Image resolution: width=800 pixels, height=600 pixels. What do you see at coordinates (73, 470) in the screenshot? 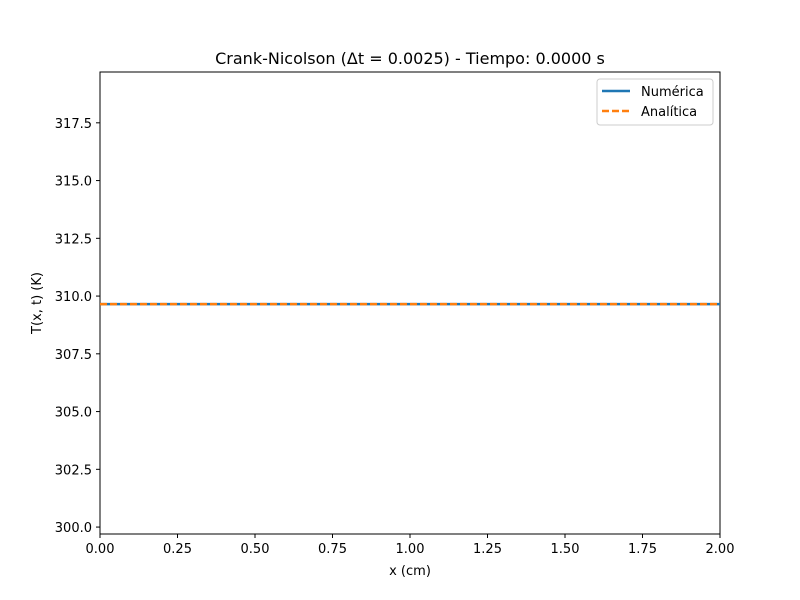
I see `y-tick-label: 302.5` at bounding box center [73, 470].